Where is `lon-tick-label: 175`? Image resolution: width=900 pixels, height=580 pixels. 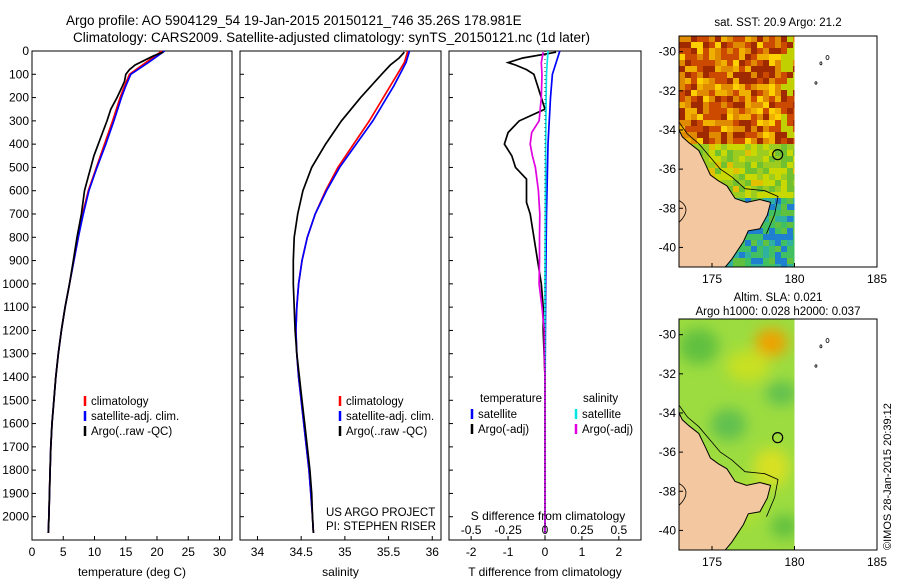 lon-tick-label: 175 is located at coordinates (712, 279).